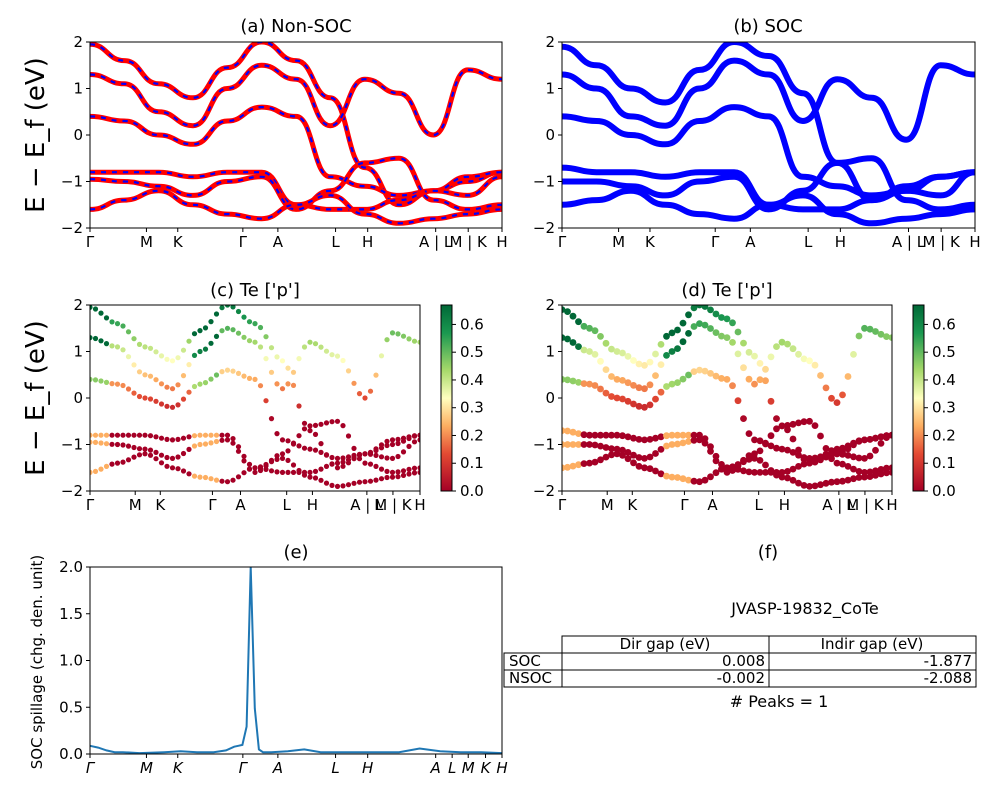  I want to click on panel-e-xtick-label: K, so click(486, 768).